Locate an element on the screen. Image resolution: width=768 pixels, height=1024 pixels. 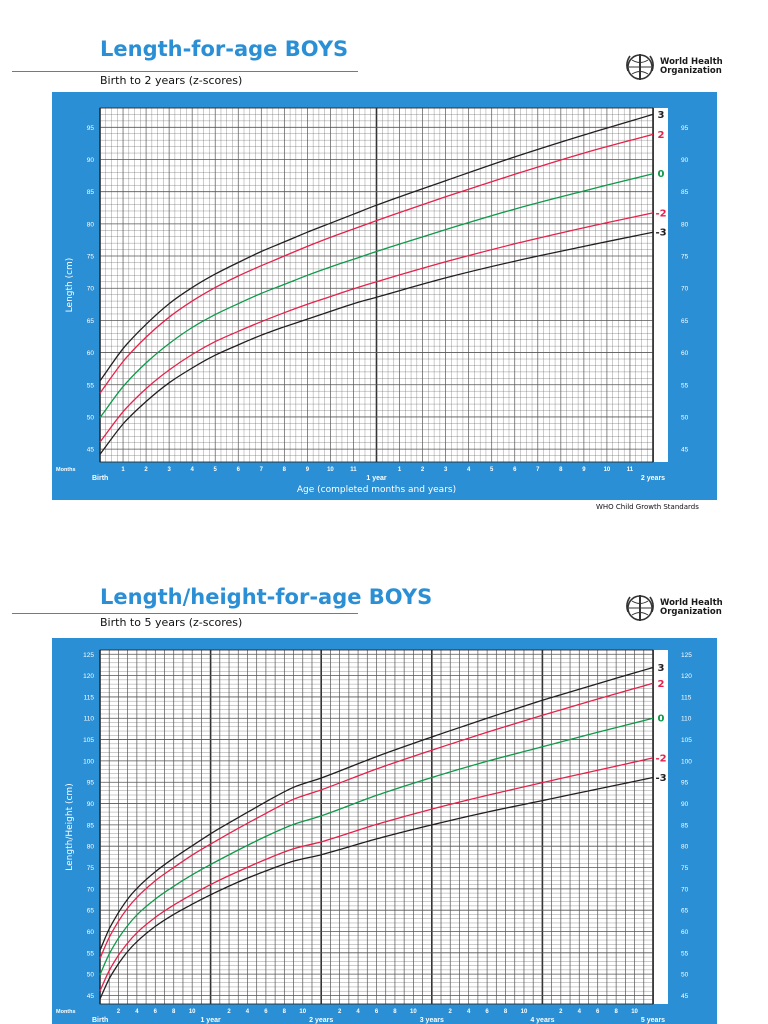
y-tick-label-right: 105 is located at coordinates (686, 740).